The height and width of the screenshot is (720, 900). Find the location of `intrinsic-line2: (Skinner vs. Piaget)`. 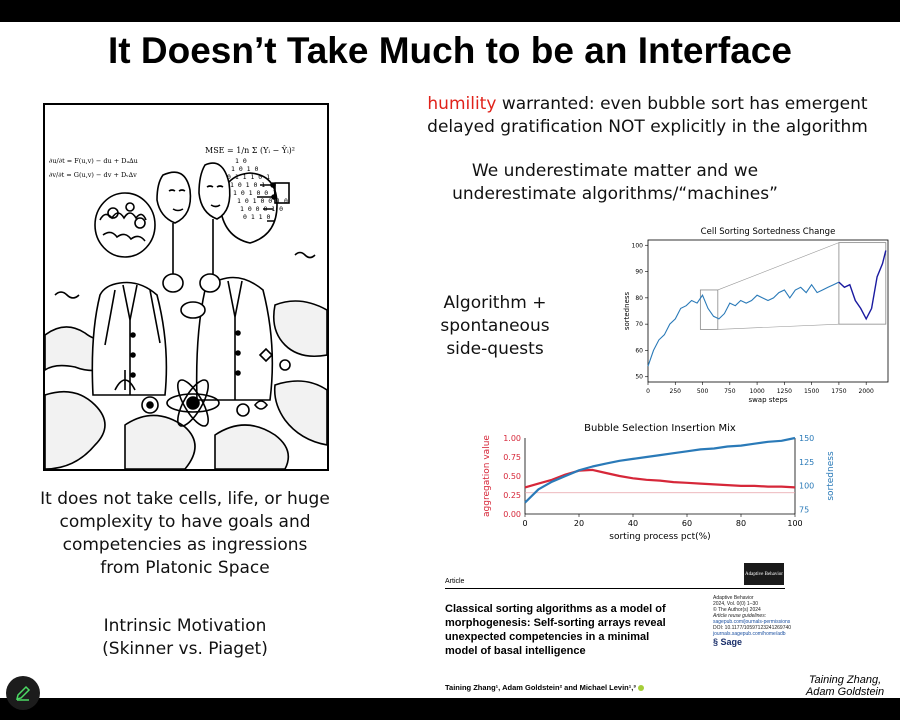

intrinsic-line2: (Skinner vs. Piaget) is located at coordinates (185, 649).